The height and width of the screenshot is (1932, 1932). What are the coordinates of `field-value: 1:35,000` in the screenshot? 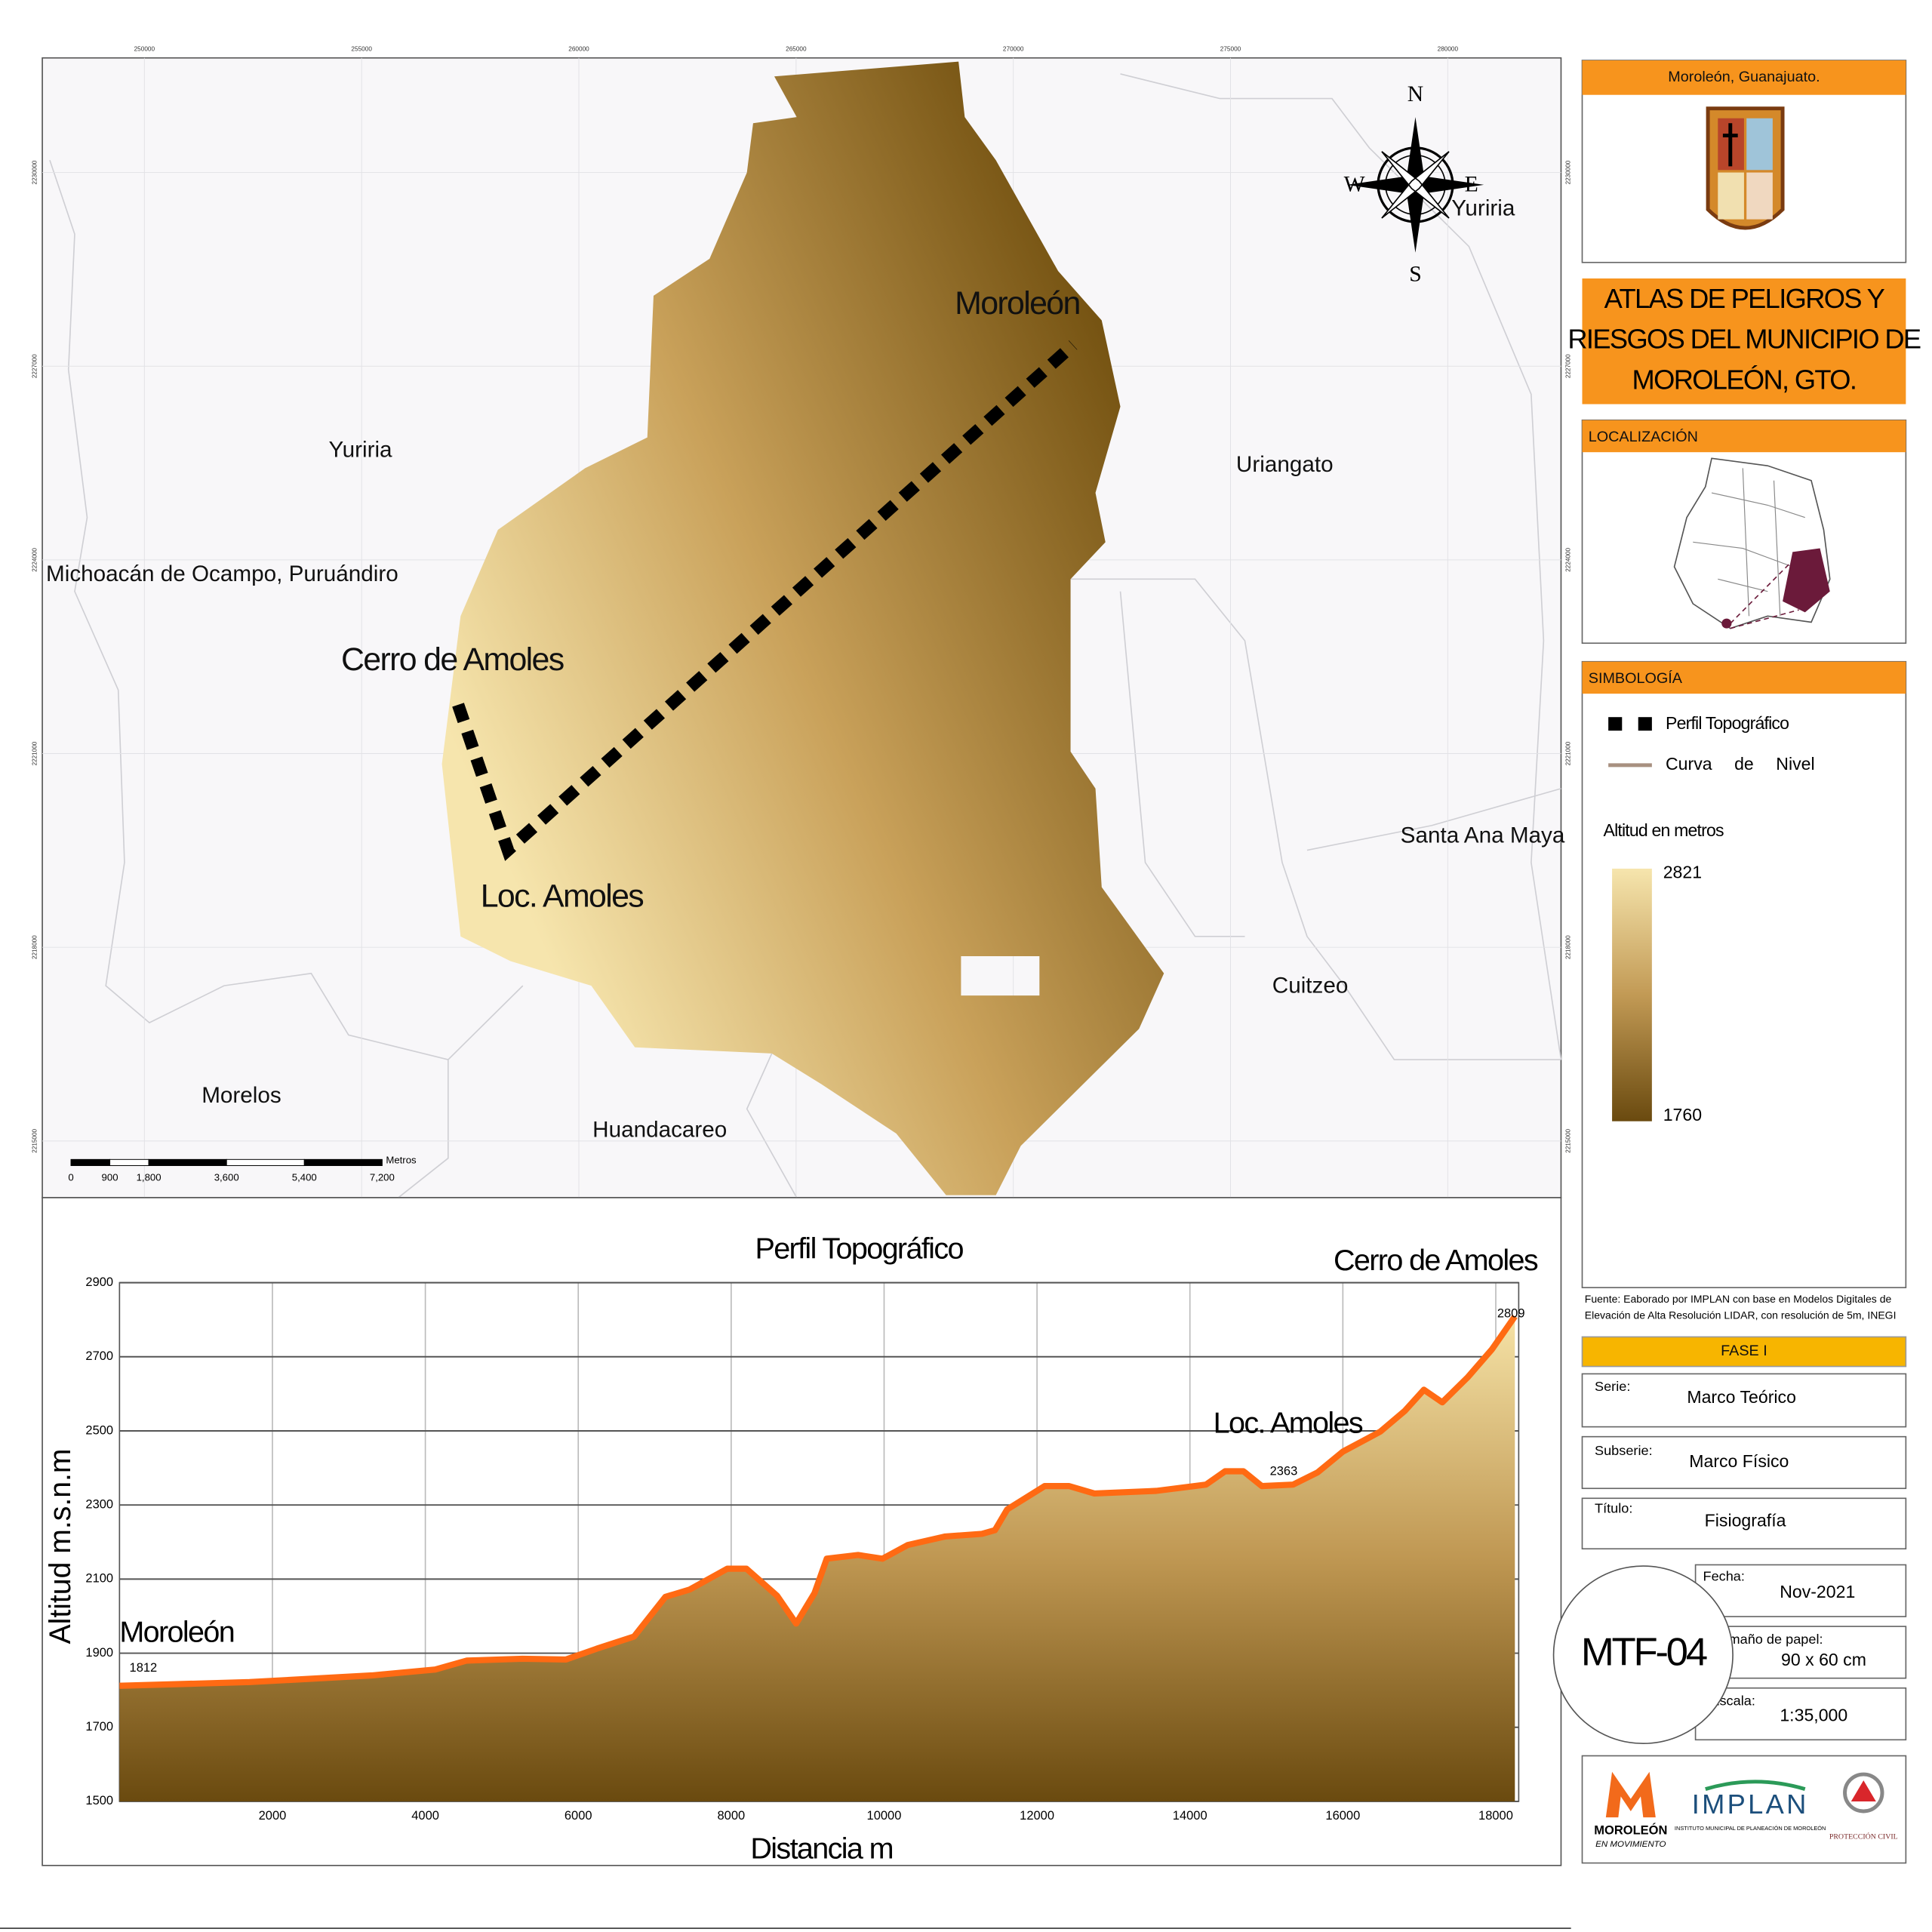 It's located at (1813, 1714).